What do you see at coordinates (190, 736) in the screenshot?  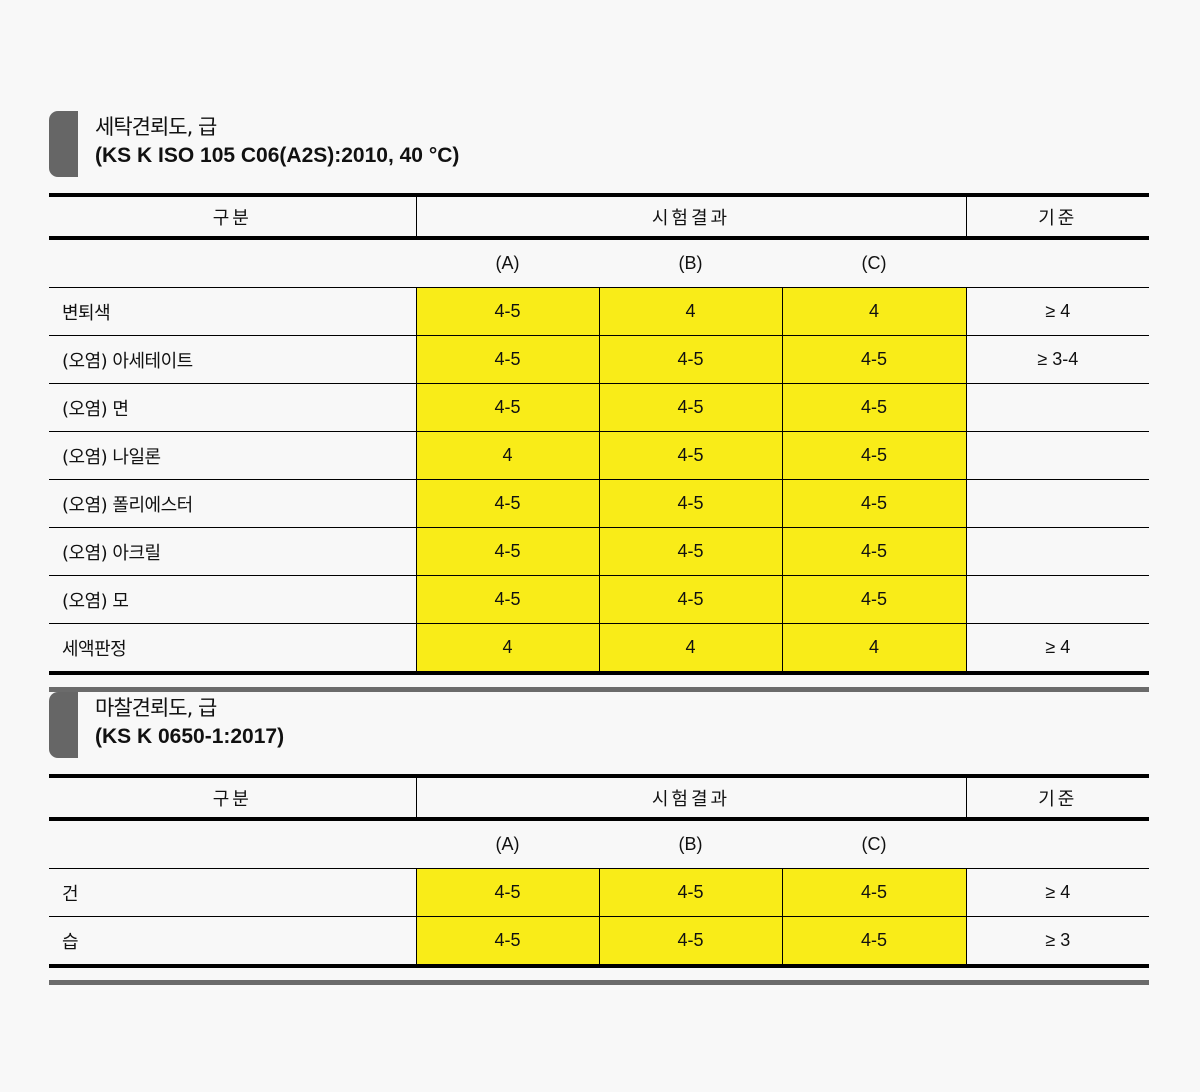 I see `title-standard: (KS K 0650-1:2017)` at bounding box center [190, 736].